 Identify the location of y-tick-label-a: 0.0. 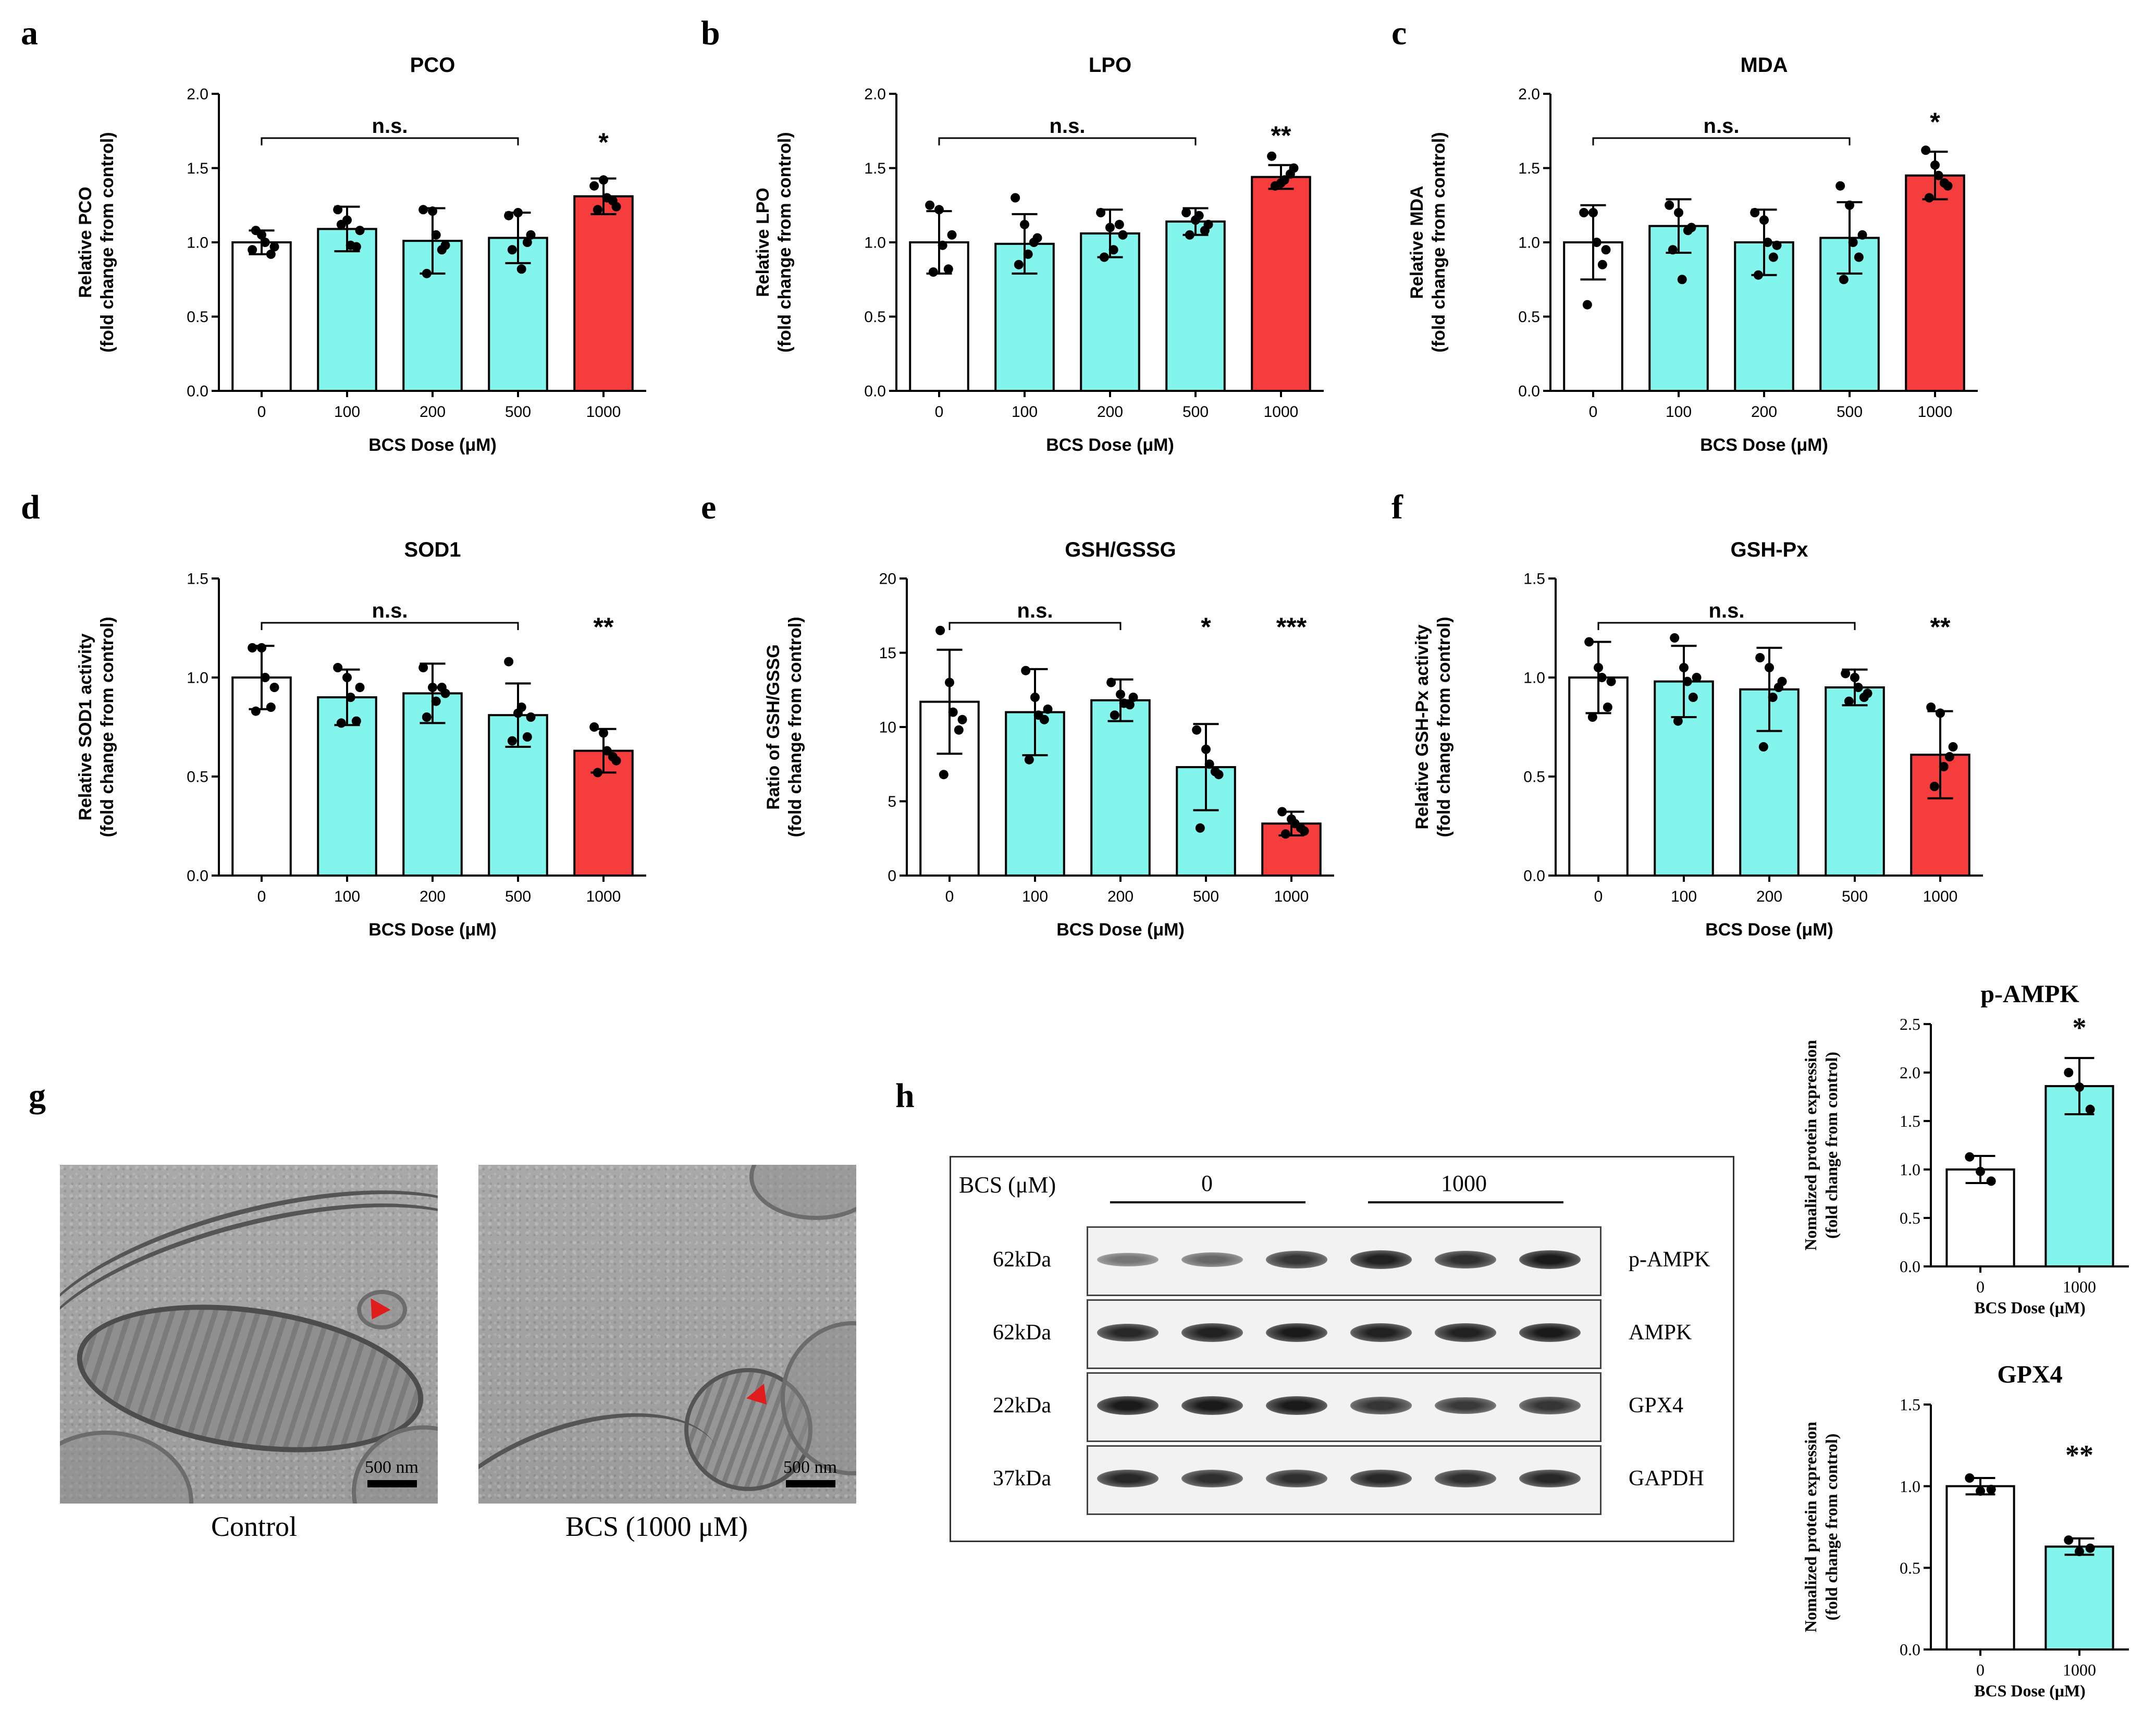
(197, 391).